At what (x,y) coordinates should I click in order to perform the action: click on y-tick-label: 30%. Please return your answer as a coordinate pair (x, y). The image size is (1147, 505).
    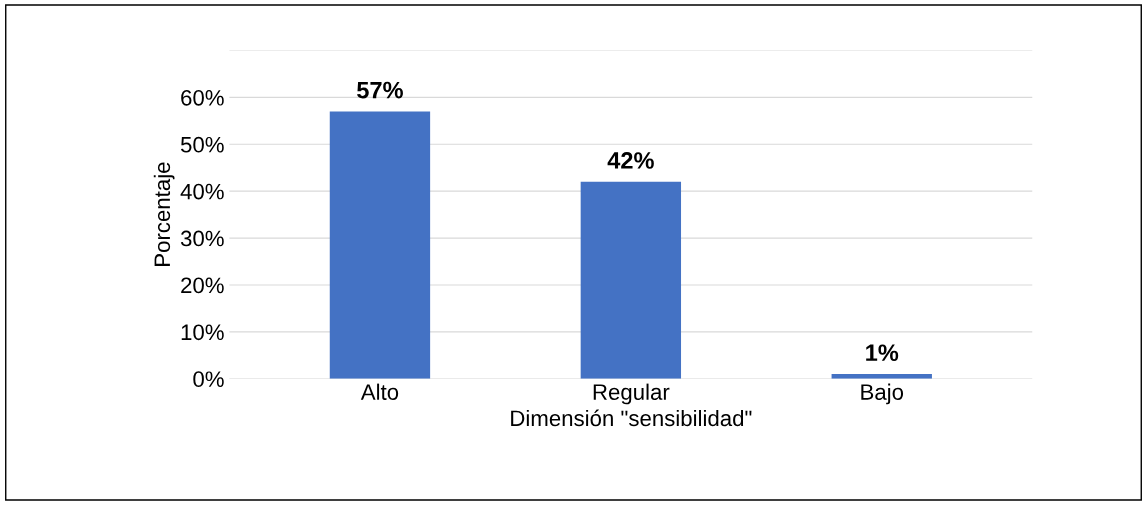
    Looking at the image, I should click on (202, 238).